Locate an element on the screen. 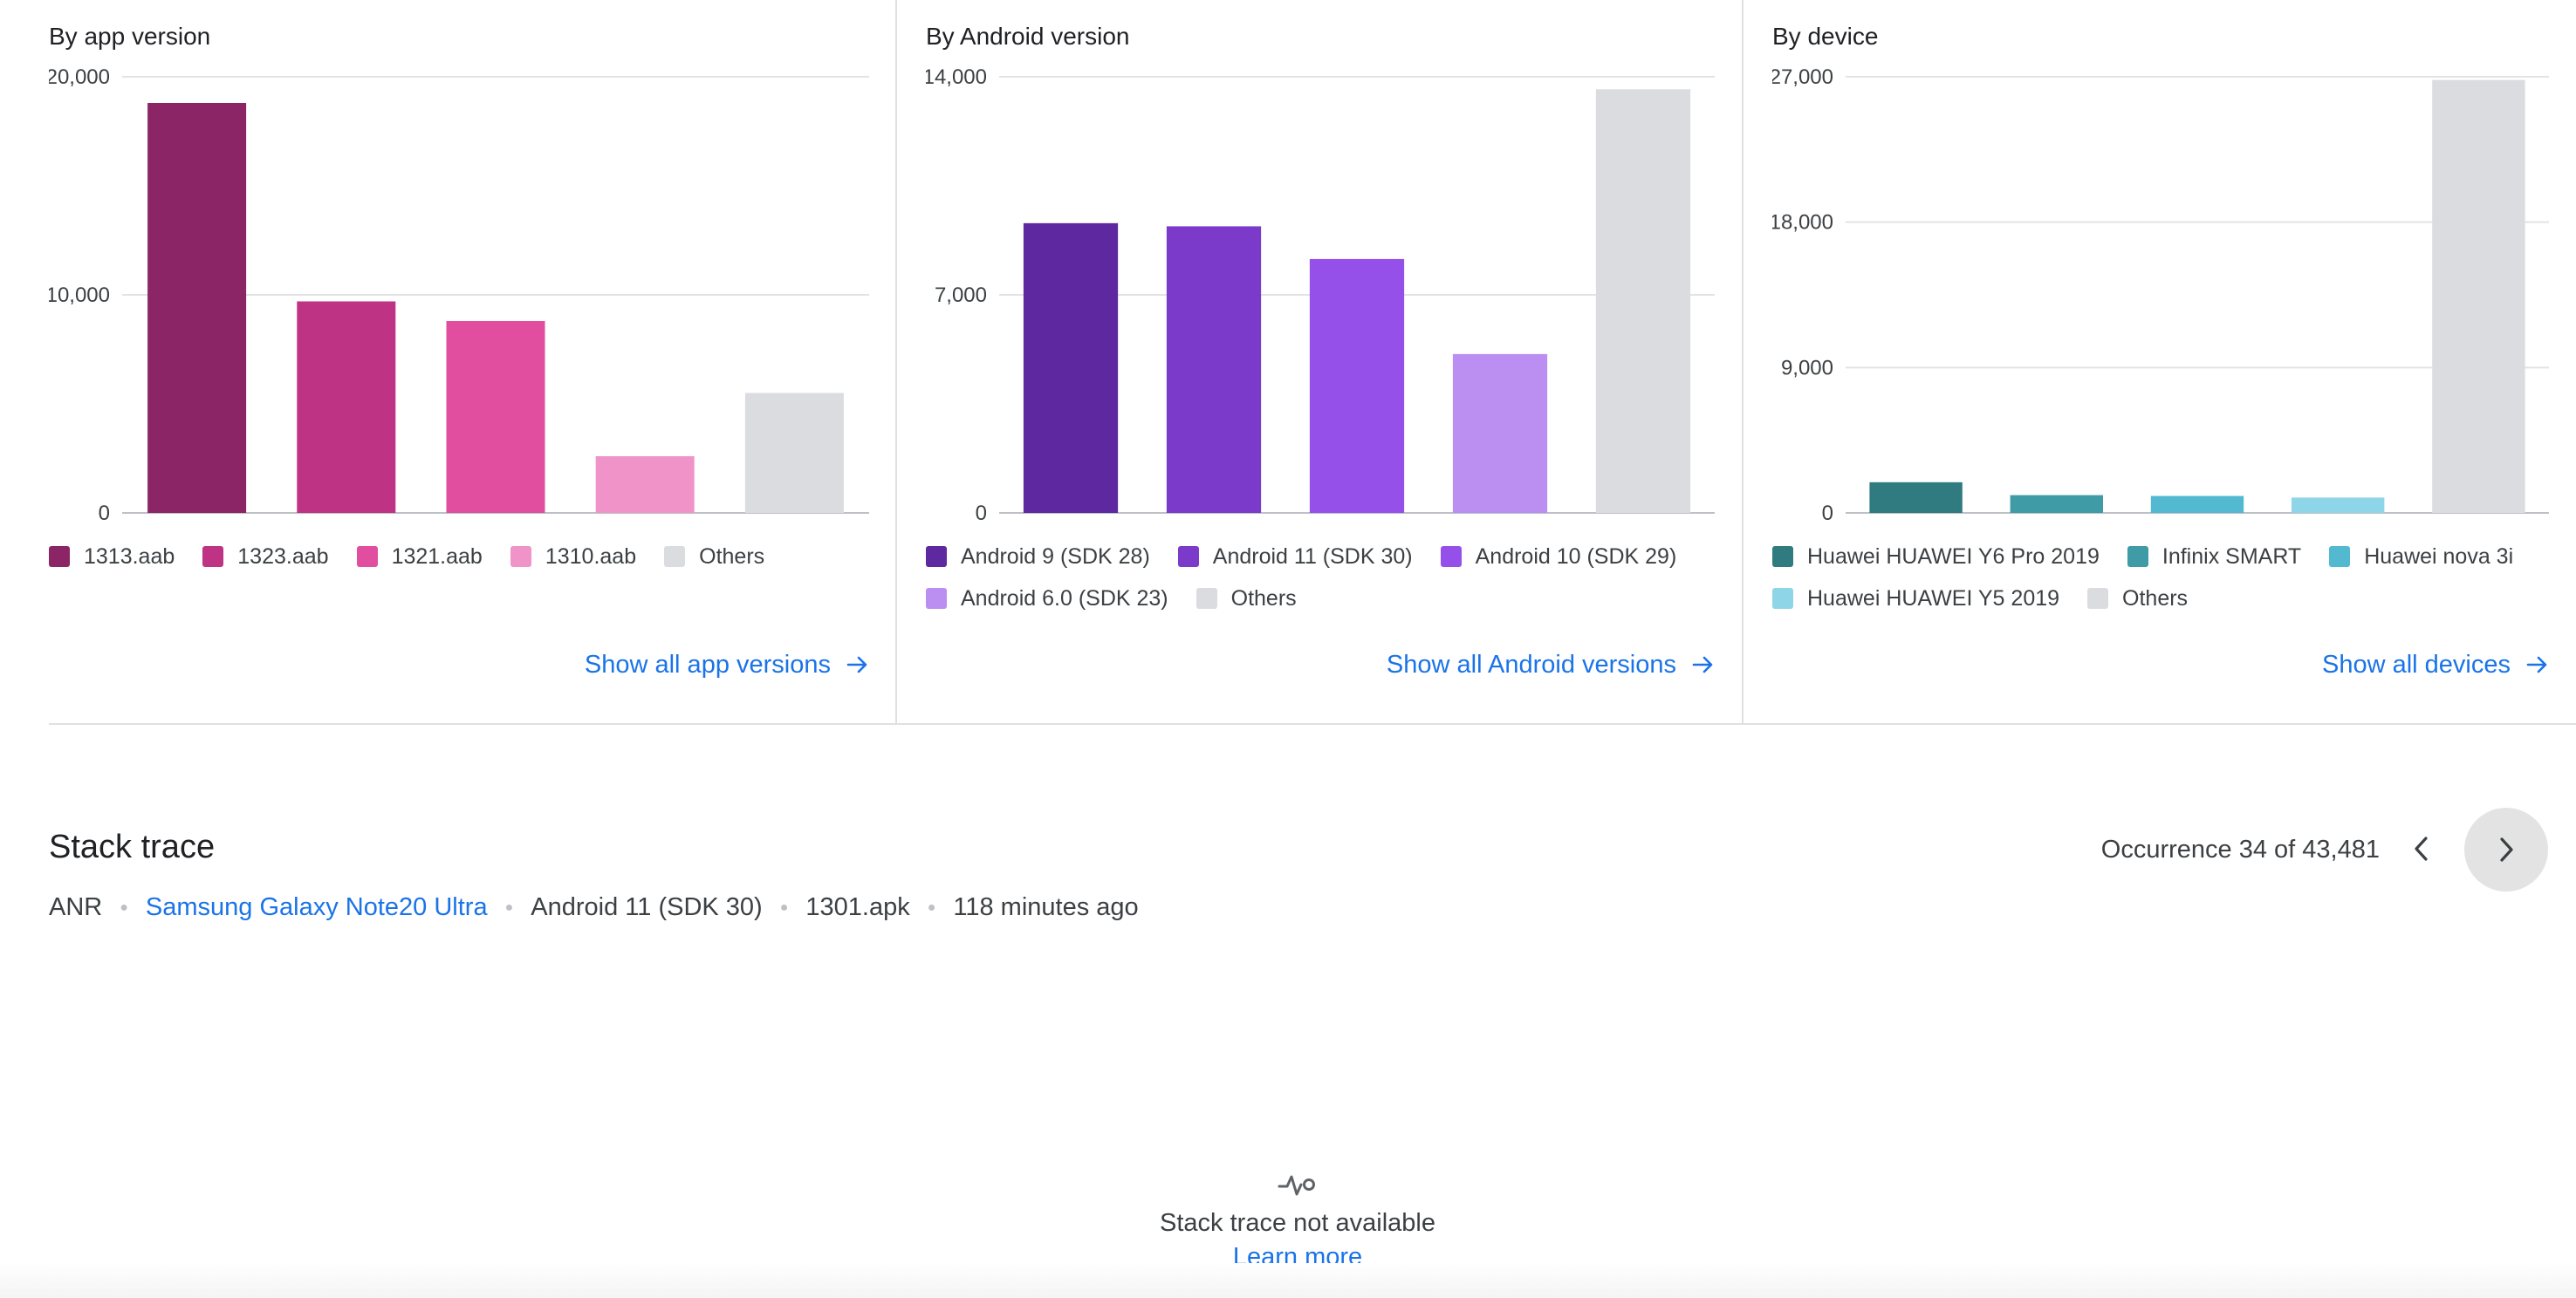  bar-1310-aab is located at coordinates (645, 484).